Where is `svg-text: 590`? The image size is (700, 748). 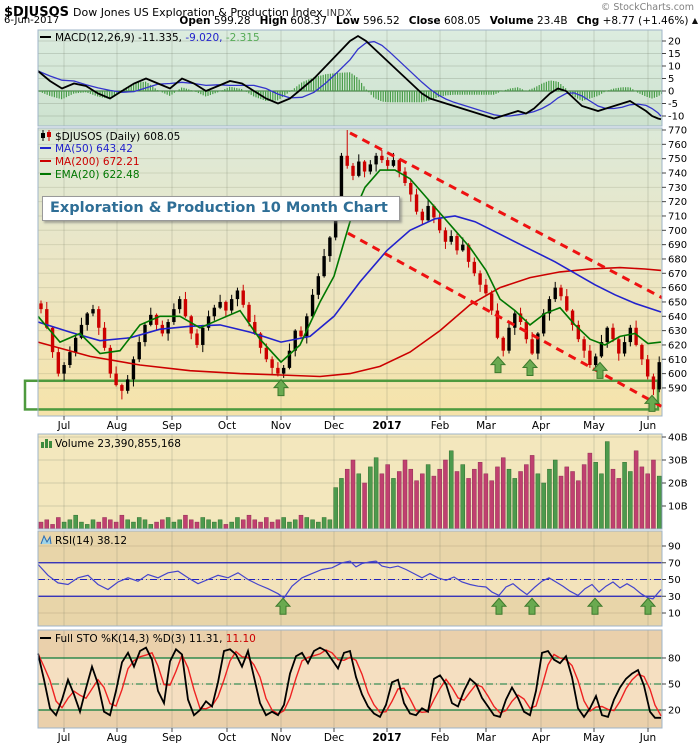 svg-text: 590 is located at coordinates (677, 388).